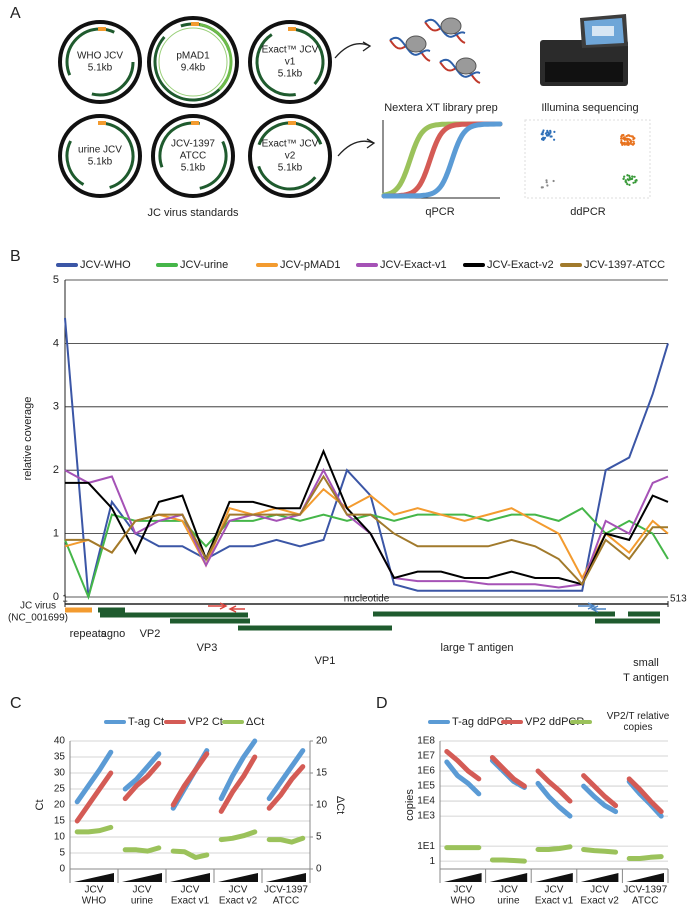  What do you see at coordinates (426, 741) in the screenshot?
I see `y-tick-label: 1E8` at bounding box center [426, 741].